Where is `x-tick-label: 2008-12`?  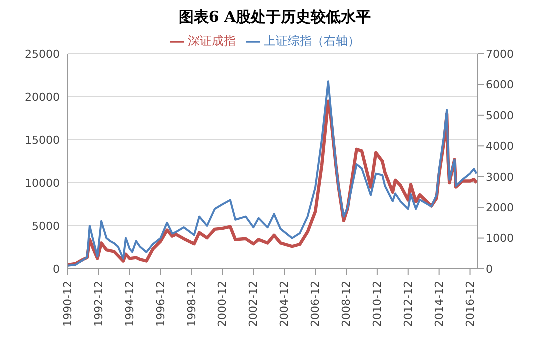 x-tick-label: 2008-12 is located at coordinates (346, 304).